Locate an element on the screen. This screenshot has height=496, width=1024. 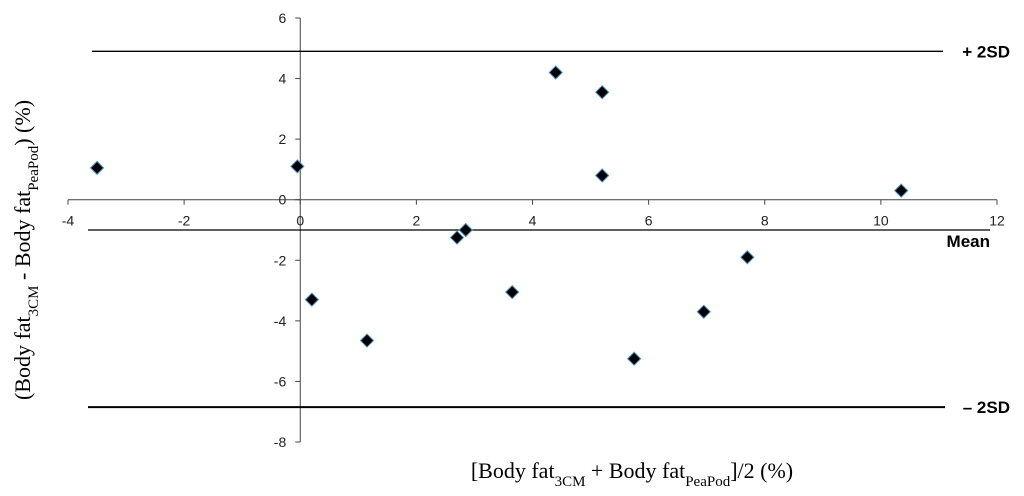
reference-line-label: – 2SD is located at coordinates (986, 407).